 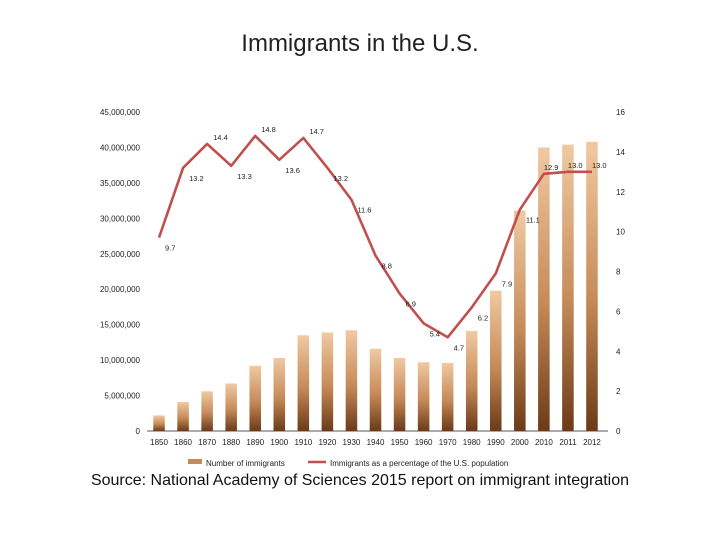 What do you see at coordinates (327, 442) in the screenshot?
I see `x-tick-label: 1920` at bounding box center [327, 442].